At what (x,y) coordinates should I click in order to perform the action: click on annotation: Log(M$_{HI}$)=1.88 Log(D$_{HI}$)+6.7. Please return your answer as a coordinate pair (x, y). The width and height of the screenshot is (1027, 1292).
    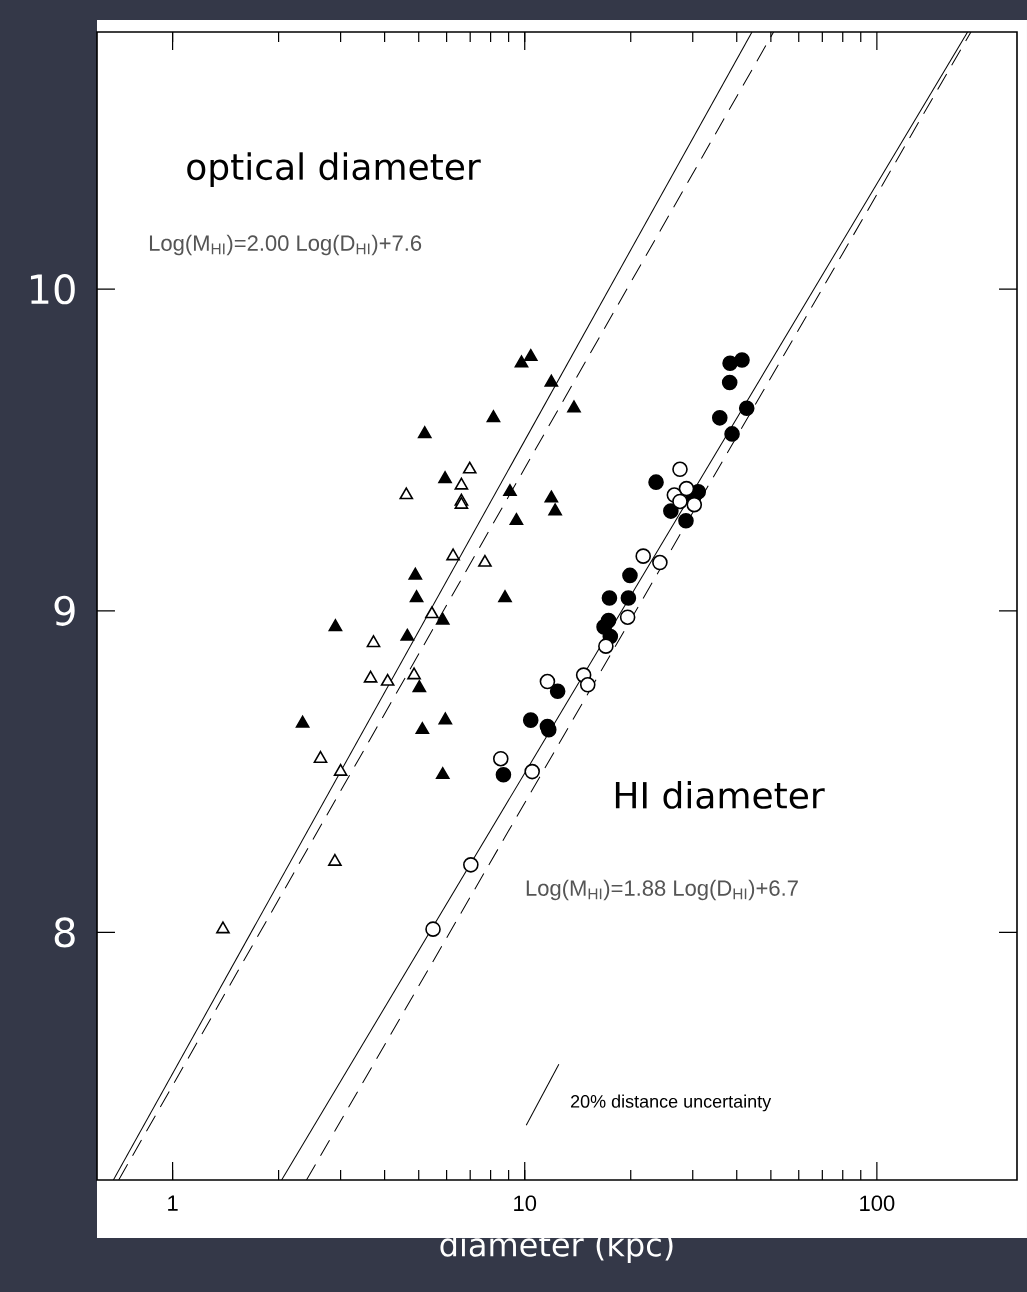
    Looking at the image, I should click on (662, 890).